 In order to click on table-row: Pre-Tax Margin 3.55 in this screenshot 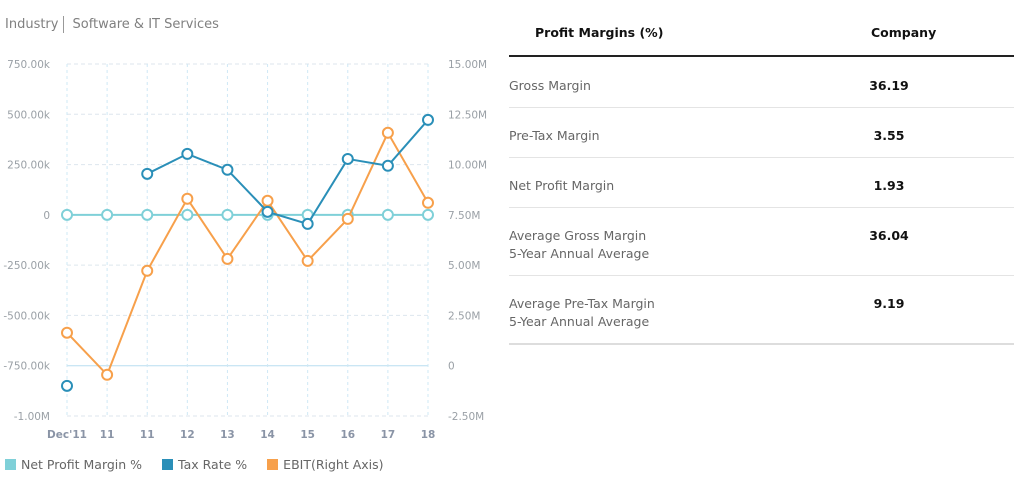, I will do `click(761, 133)`.